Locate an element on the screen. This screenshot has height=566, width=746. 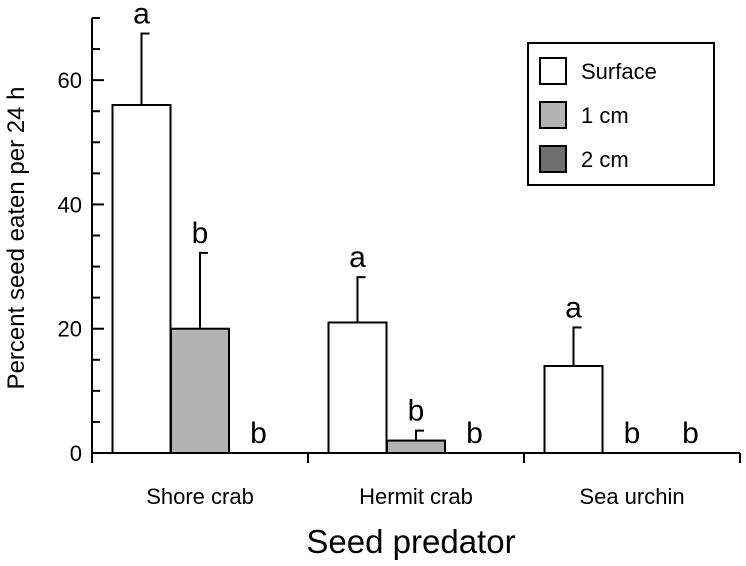
y-tick-label: 20 is located at coordinates (70, 329).